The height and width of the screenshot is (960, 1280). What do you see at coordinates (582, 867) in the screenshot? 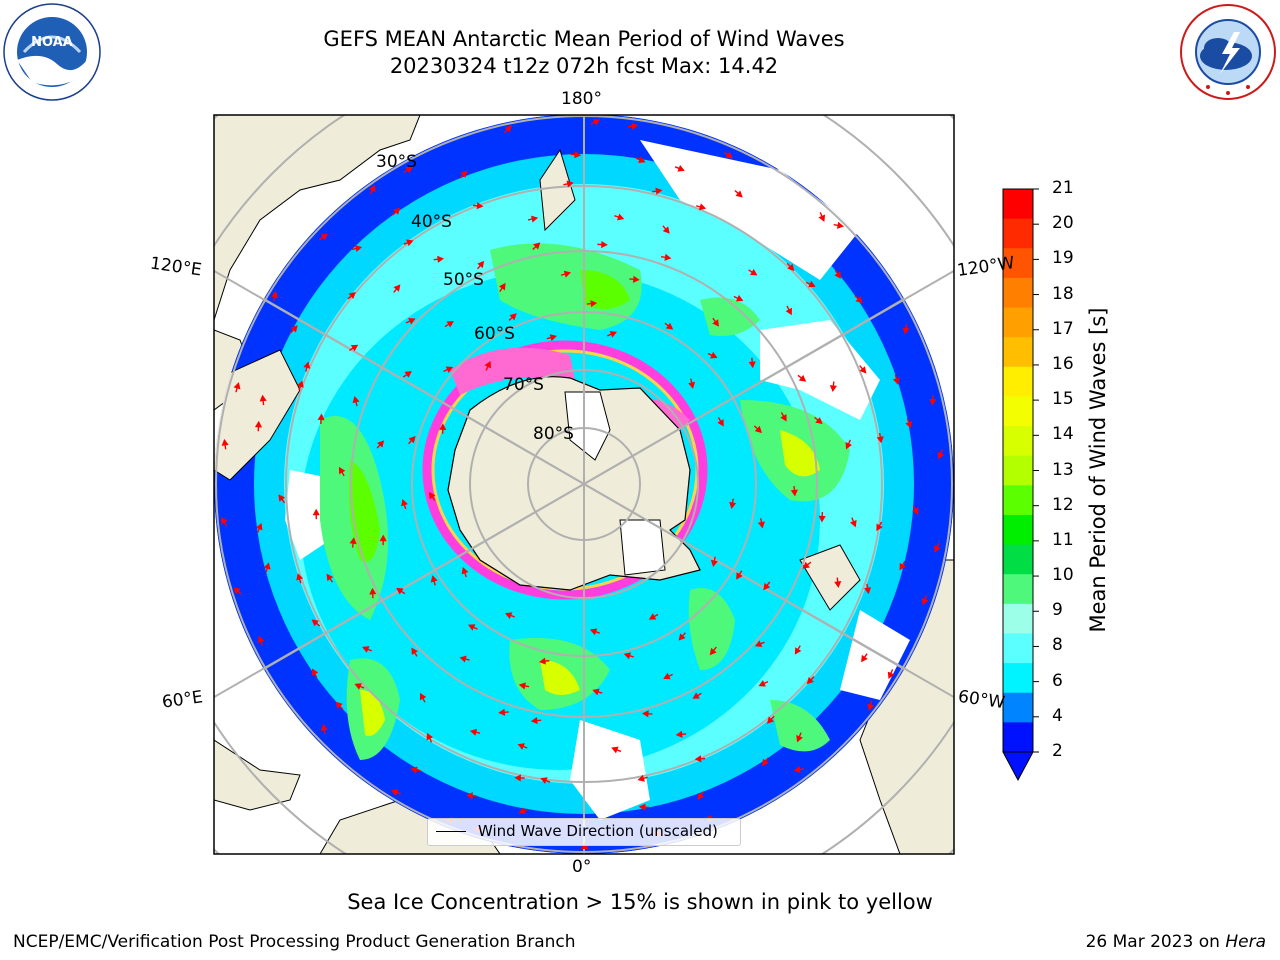
I see `lon-label-0: 0°` at bounding box center [582, 867].